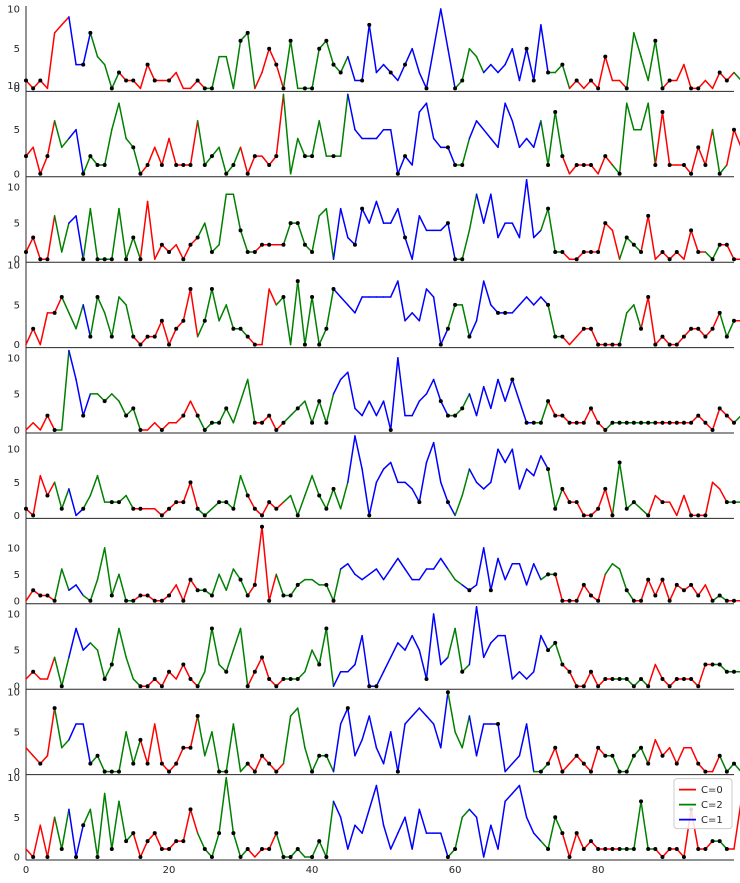 The width and height of the screenshot is (740, 883). I want to click on x-tick-label: 80, so click(598, 870).